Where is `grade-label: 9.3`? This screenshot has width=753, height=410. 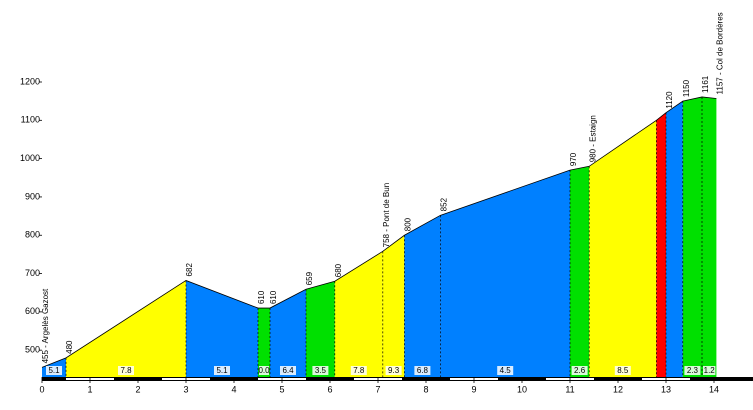 grade-label: 9.3 is located at coordinates (394, 370).